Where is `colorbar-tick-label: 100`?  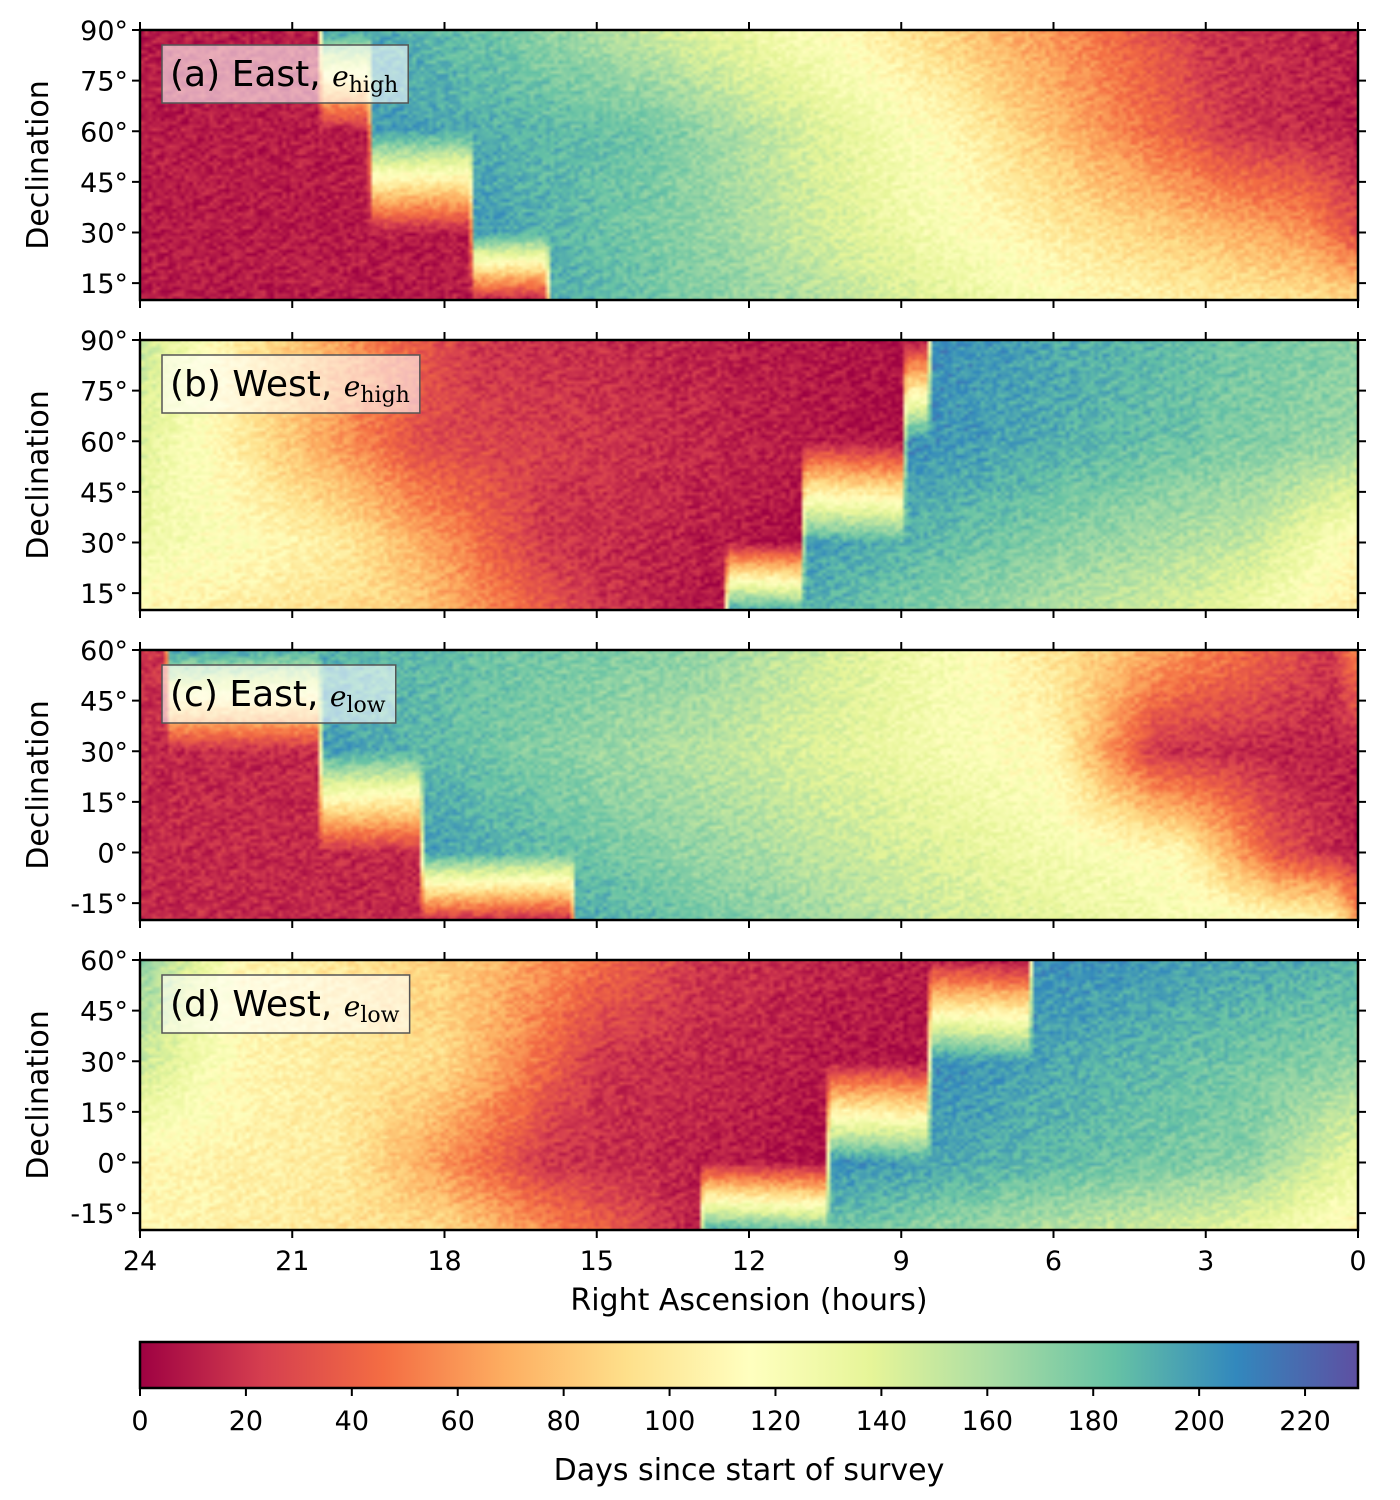
colorbar-tick-label: 100 is located at coordinates (670, 1421).